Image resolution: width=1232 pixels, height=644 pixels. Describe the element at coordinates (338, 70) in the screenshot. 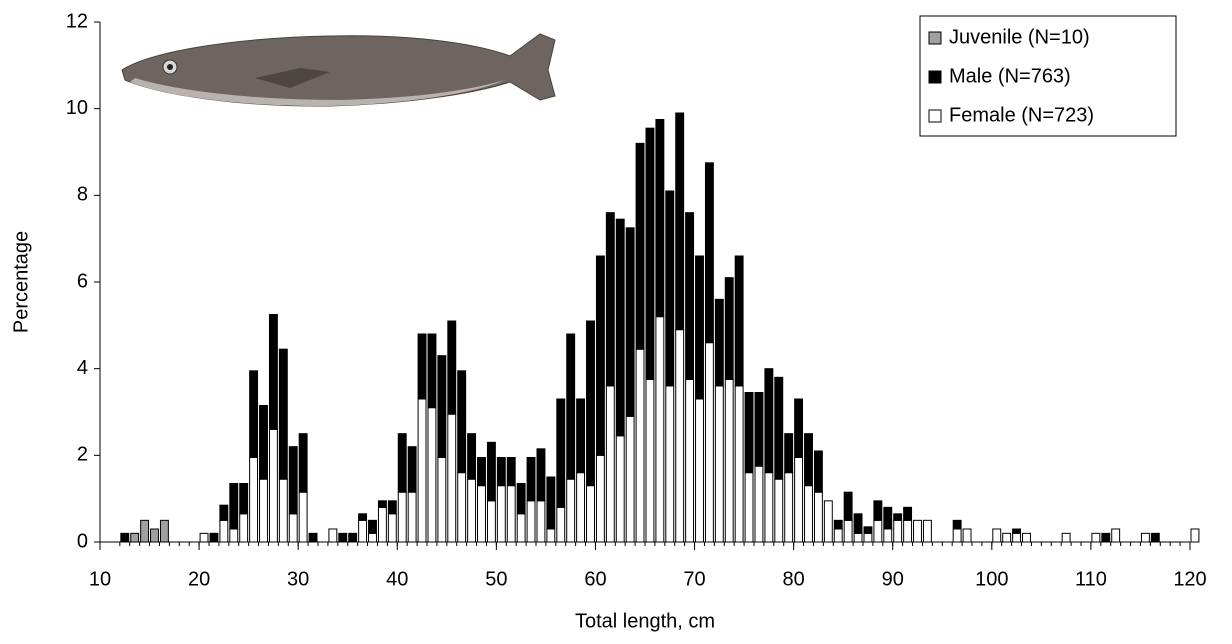

I see `fish-illustration` at that location.